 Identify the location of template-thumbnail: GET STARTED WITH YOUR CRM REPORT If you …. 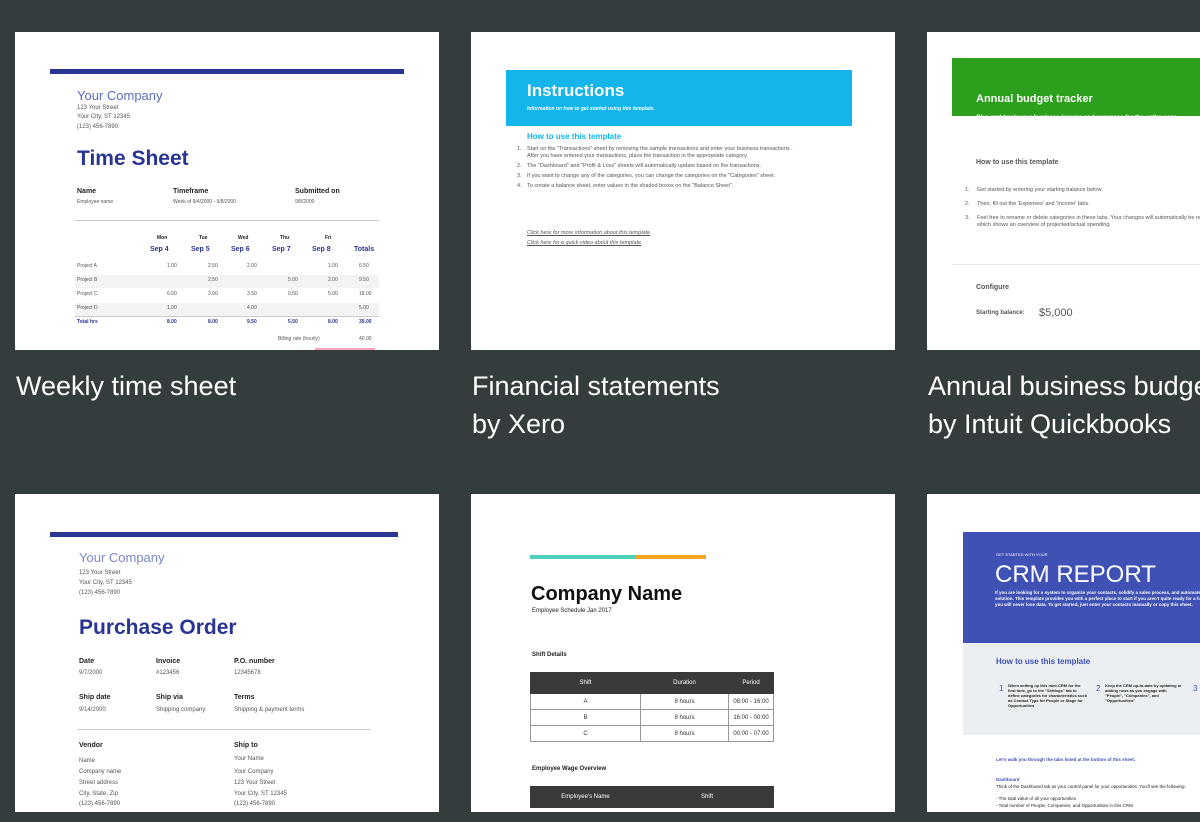
(1063, 653).